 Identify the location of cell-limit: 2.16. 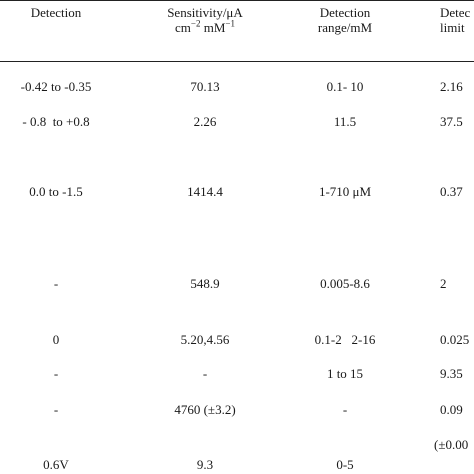
(451, 86).